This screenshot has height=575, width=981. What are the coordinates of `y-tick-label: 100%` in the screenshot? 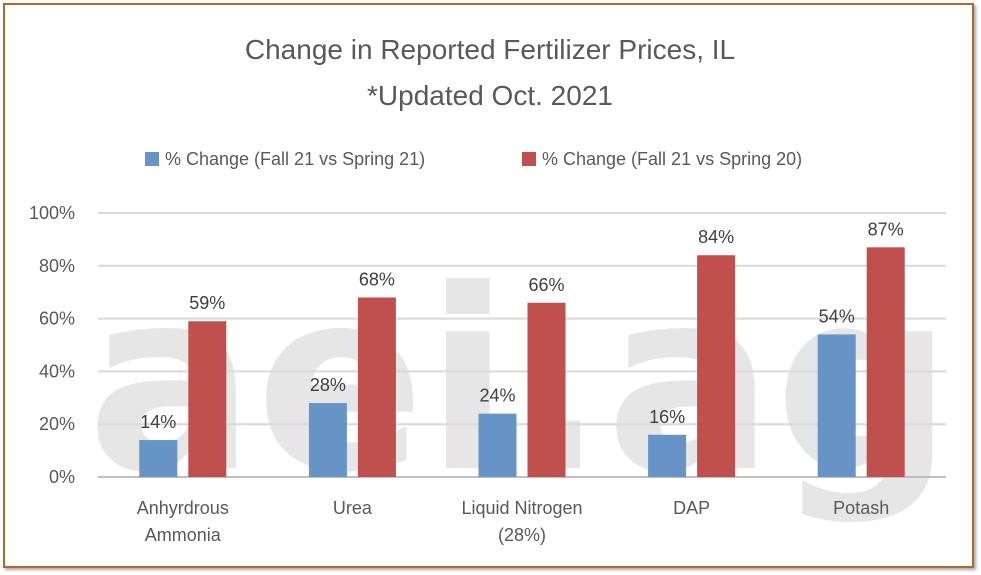 It's located at (52, 213).